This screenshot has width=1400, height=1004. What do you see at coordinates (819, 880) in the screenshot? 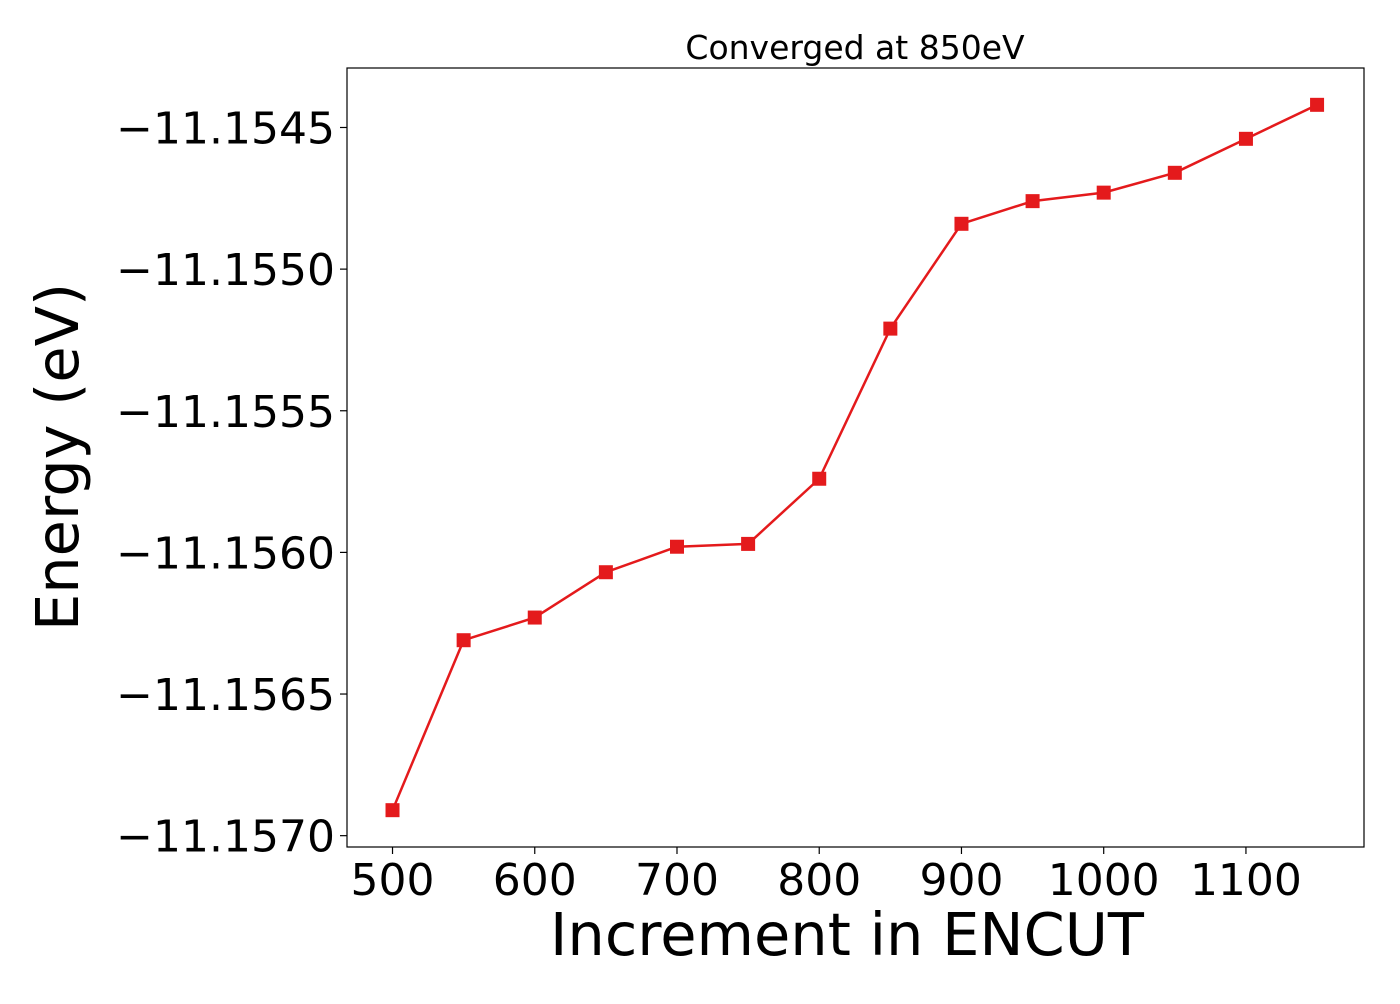
I see `x-tick-label: 800` at bounding box center [819, 880].